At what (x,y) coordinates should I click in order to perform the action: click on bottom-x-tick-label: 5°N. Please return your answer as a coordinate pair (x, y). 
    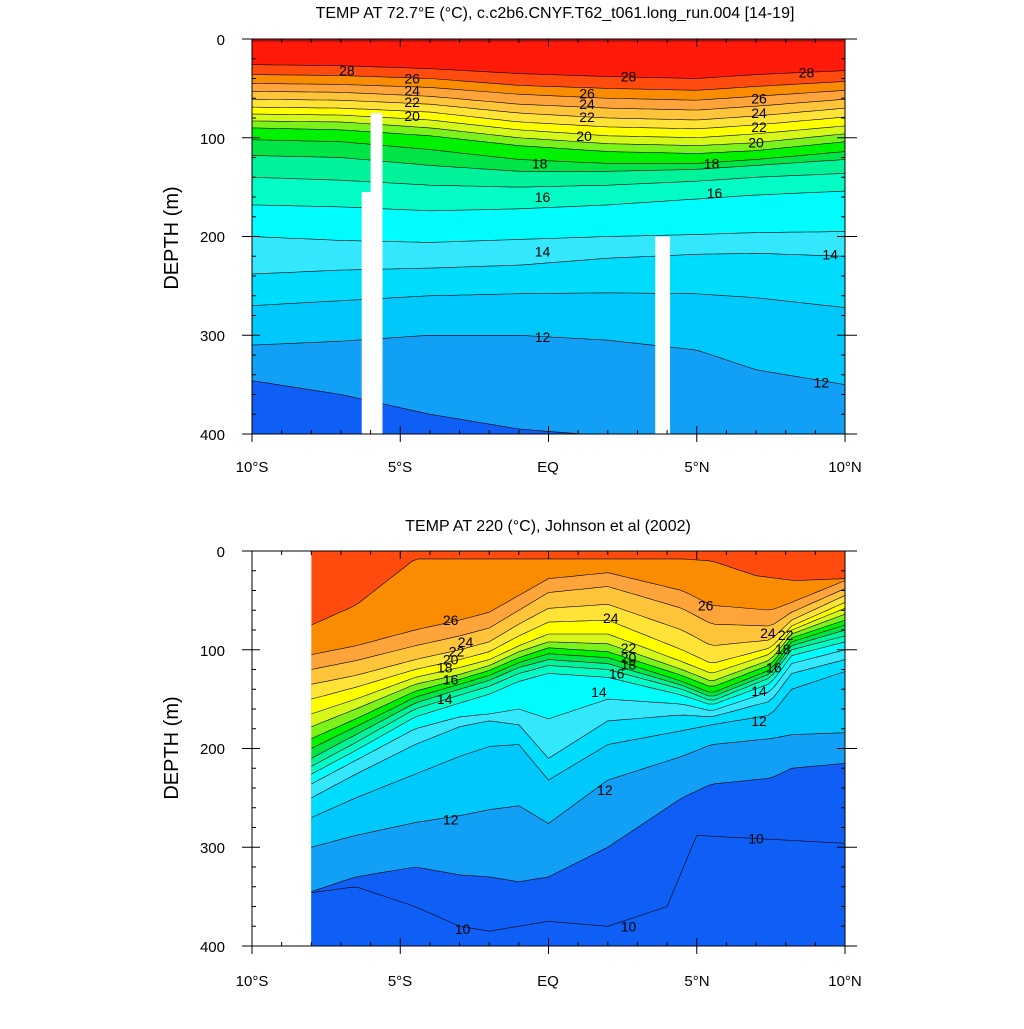
    Looking at the image, I should click on (696, 981).